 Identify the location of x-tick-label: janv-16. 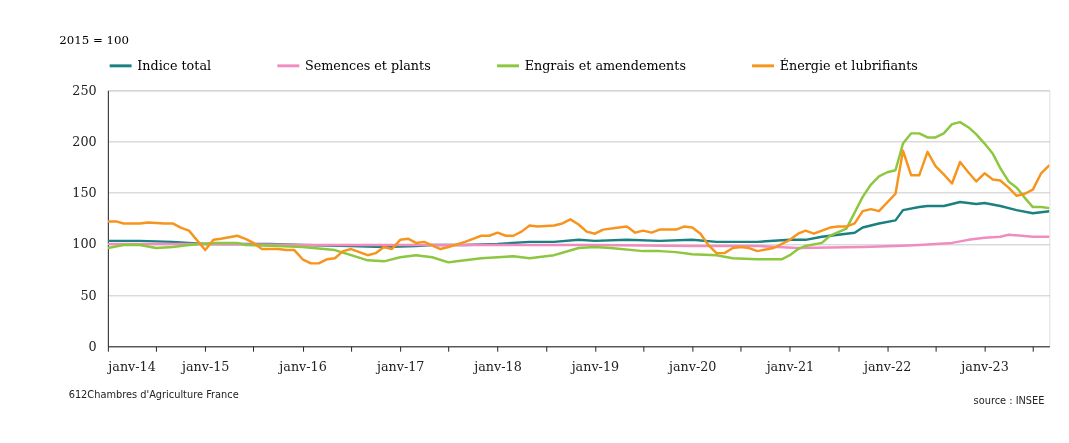
(302, 367).